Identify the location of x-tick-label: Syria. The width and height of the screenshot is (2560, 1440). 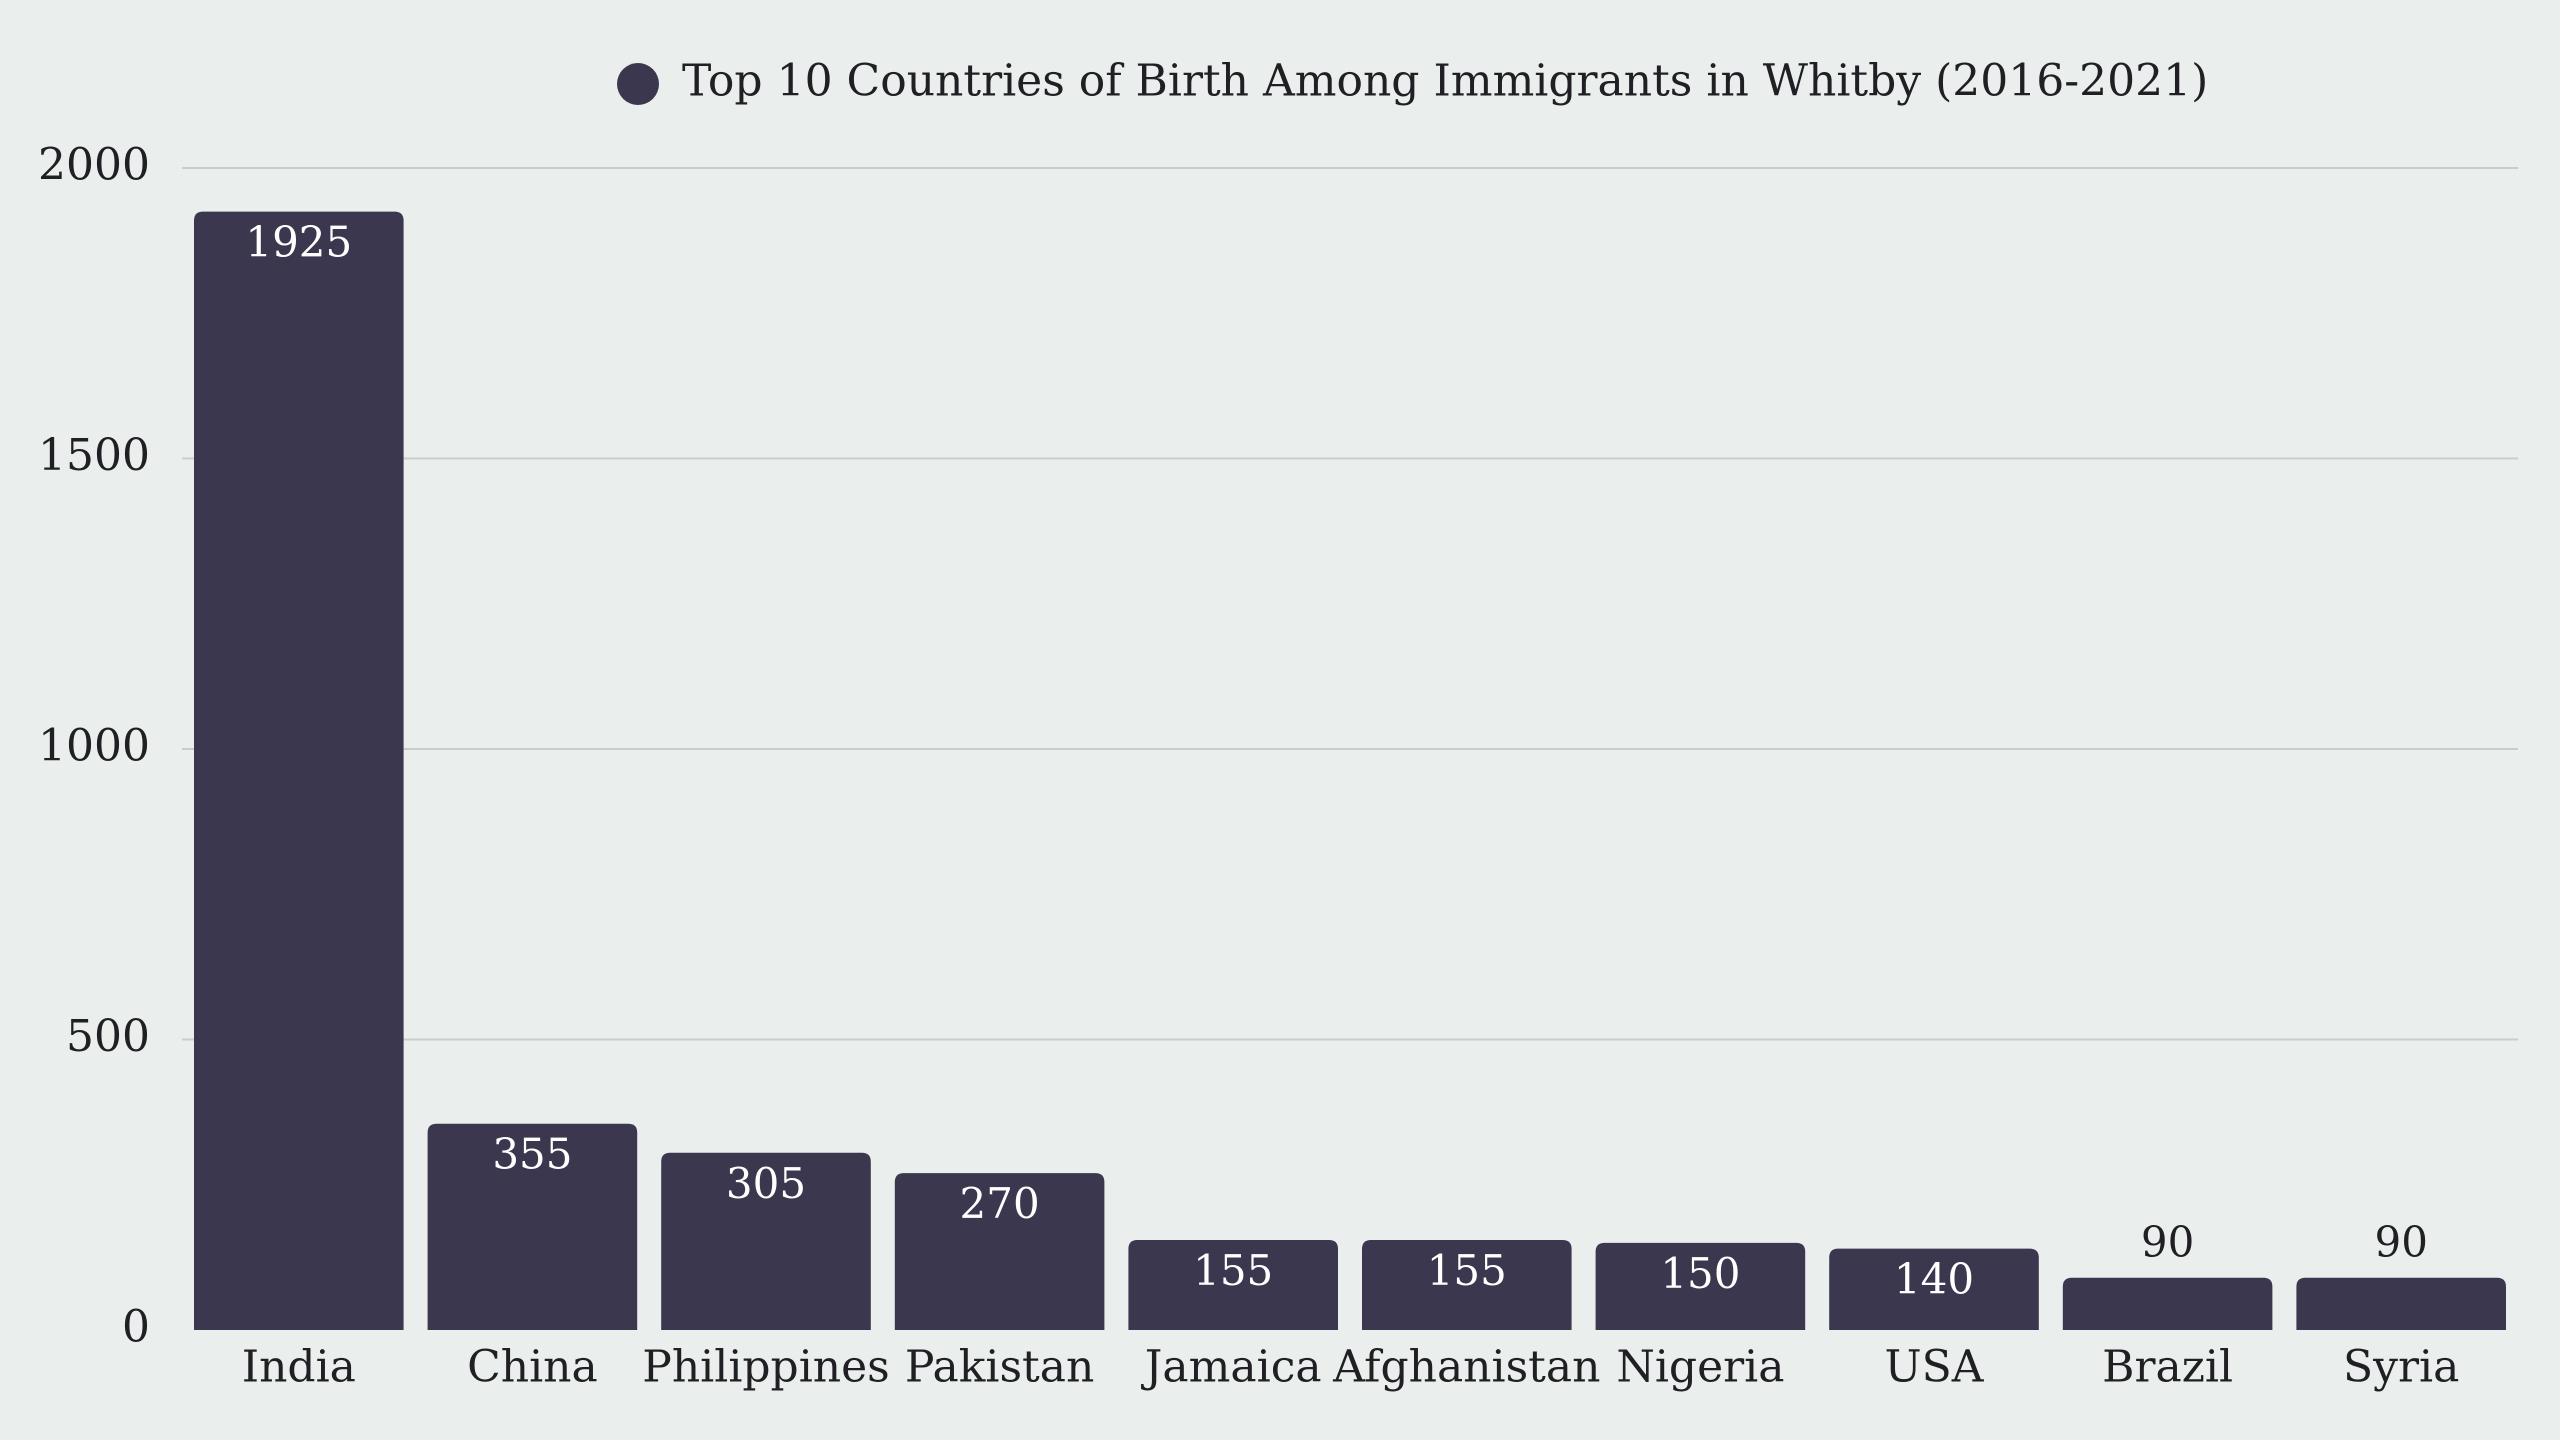
(2401, 1367).